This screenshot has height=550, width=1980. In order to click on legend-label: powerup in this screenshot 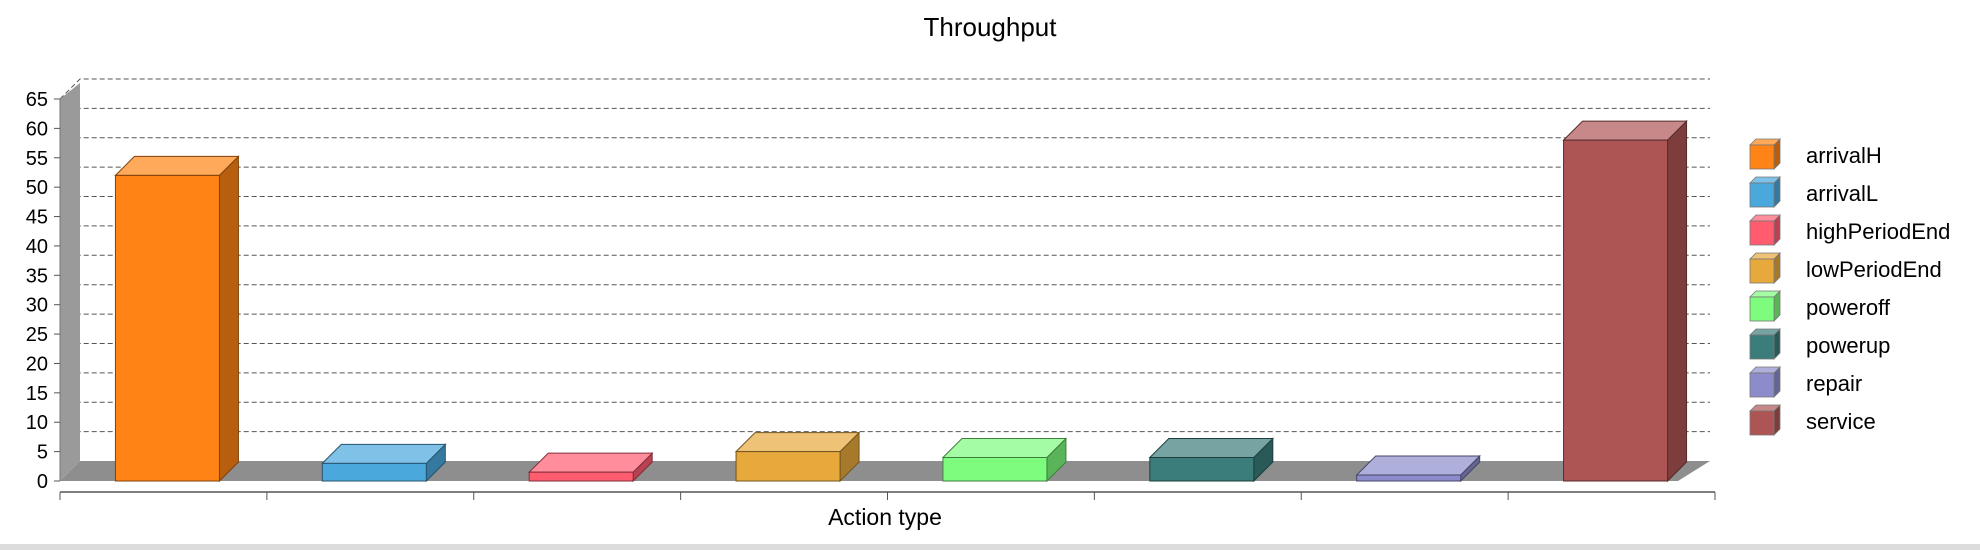, I will do `click(1848, 345)`.